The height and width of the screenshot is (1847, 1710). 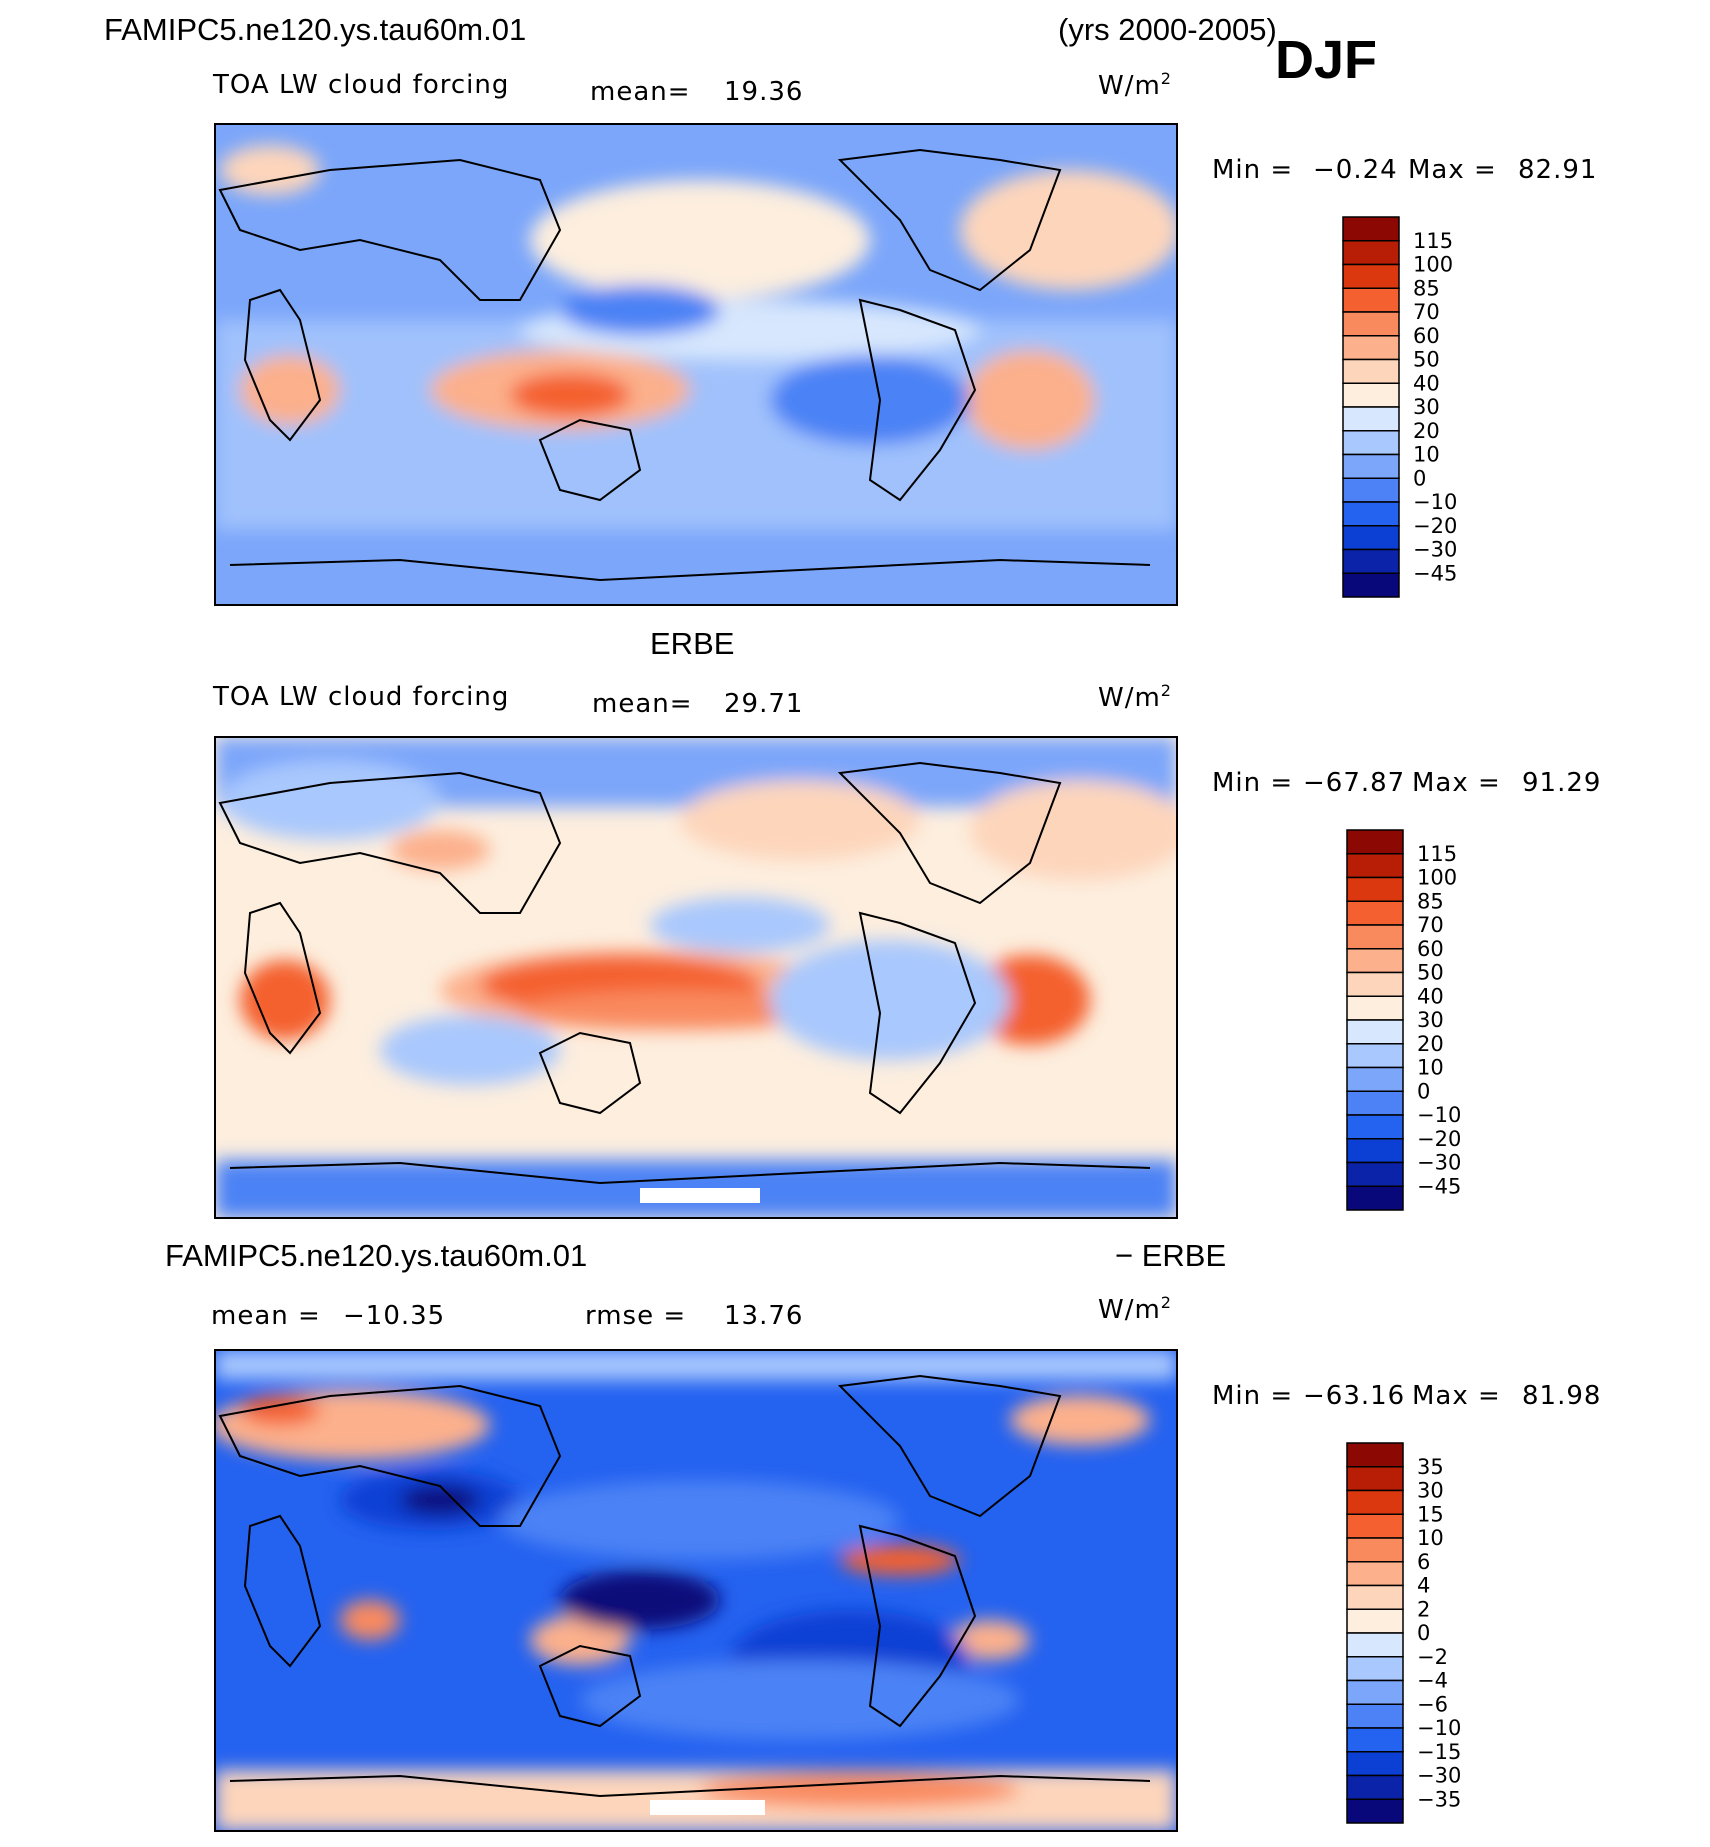 I want to click on panel-obs-coastlines, so click(x=684, y=973).